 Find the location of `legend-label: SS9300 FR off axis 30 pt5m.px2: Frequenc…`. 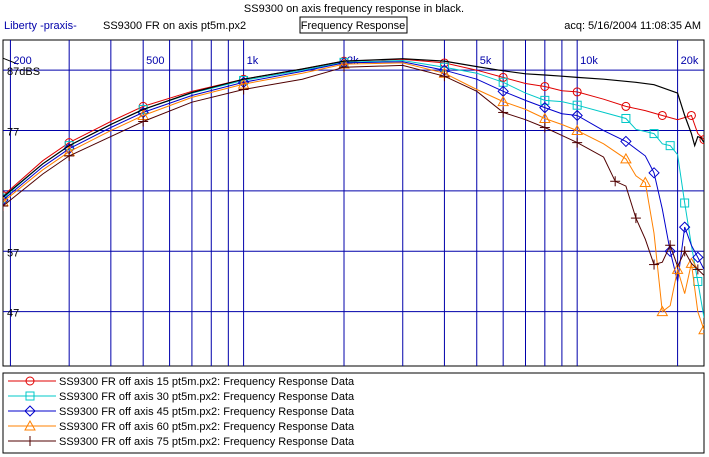

legend-label: SS9300 FR off axis 30 pt5m.px2: Frequenc… is located at coordinates (207, 397).